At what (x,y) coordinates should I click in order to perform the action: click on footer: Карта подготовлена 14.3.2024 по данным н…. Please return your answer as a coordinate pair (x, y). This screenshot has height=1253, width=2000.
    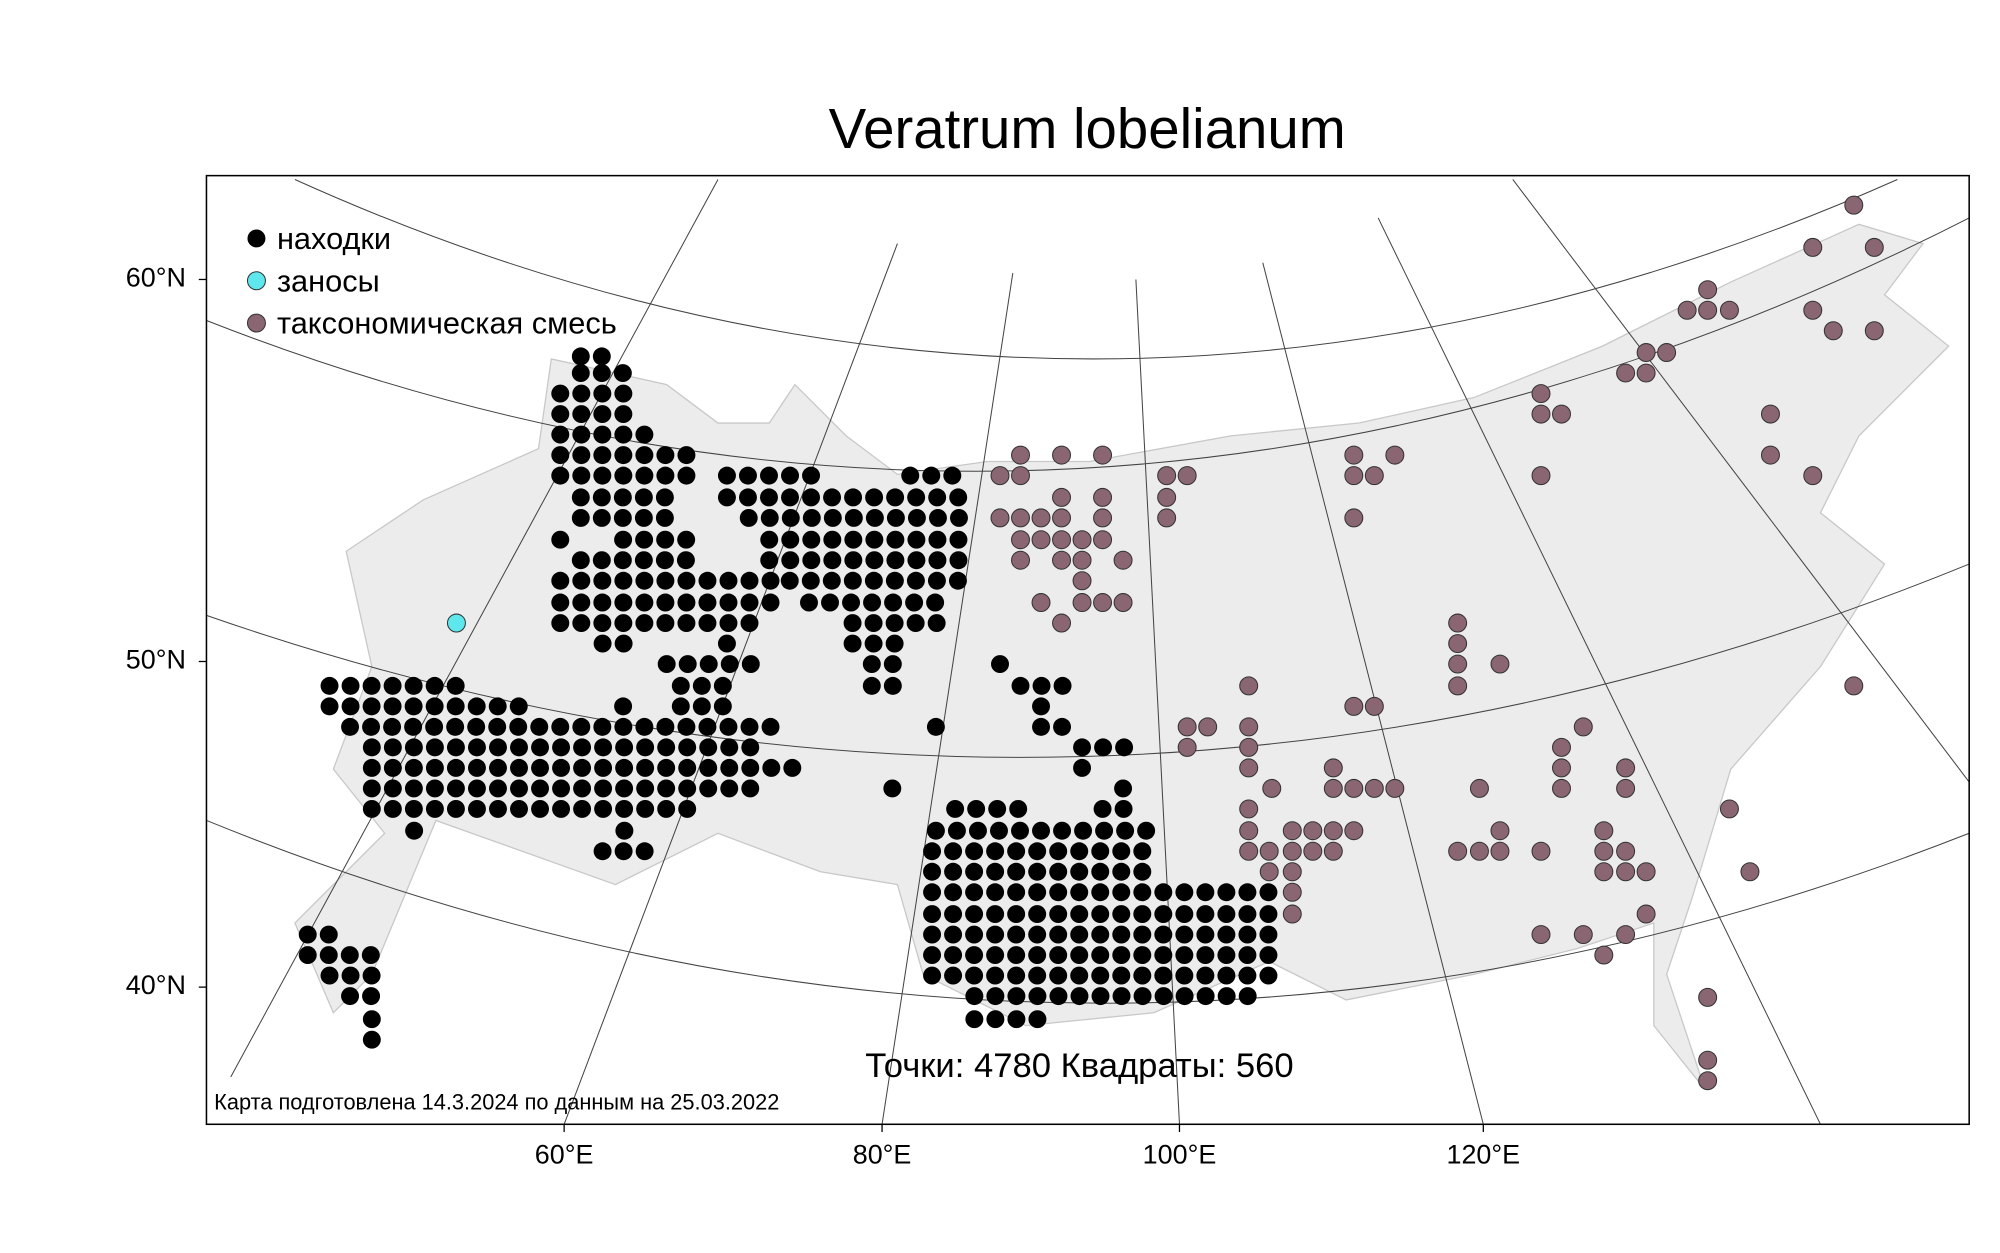
    Looking at the image, I should click on (496, 1102).